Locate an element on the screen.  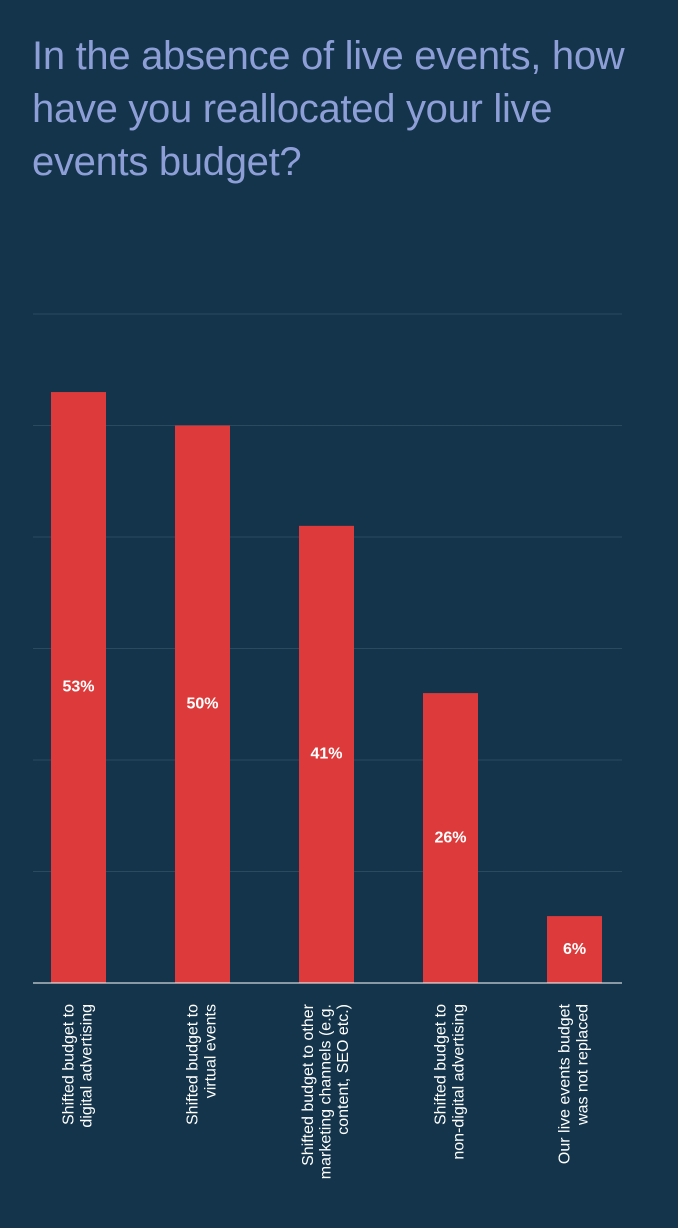
x-tick-label: Shifted budget todigital advertising is located at coordinates (78, 1066).